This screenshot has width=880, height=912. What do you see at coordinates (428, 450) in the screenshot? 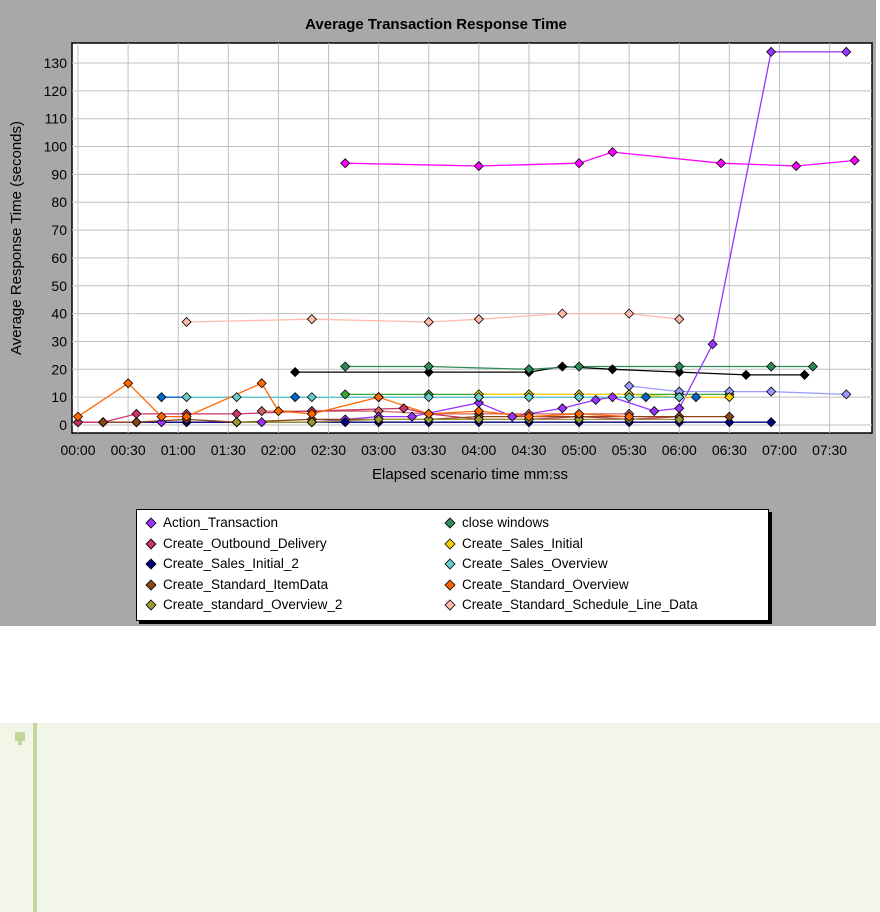
I see `x-tick-label: 03:30` at bounding box center [428, 450].